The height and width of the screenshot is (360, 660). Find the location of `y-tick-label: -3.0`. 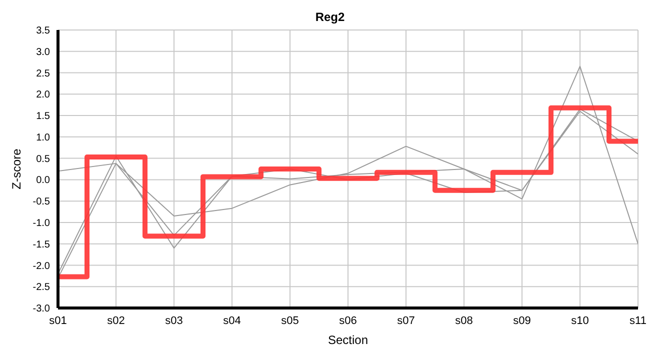

y-tick-label: -3.0 is located at coordinates (41, 309).